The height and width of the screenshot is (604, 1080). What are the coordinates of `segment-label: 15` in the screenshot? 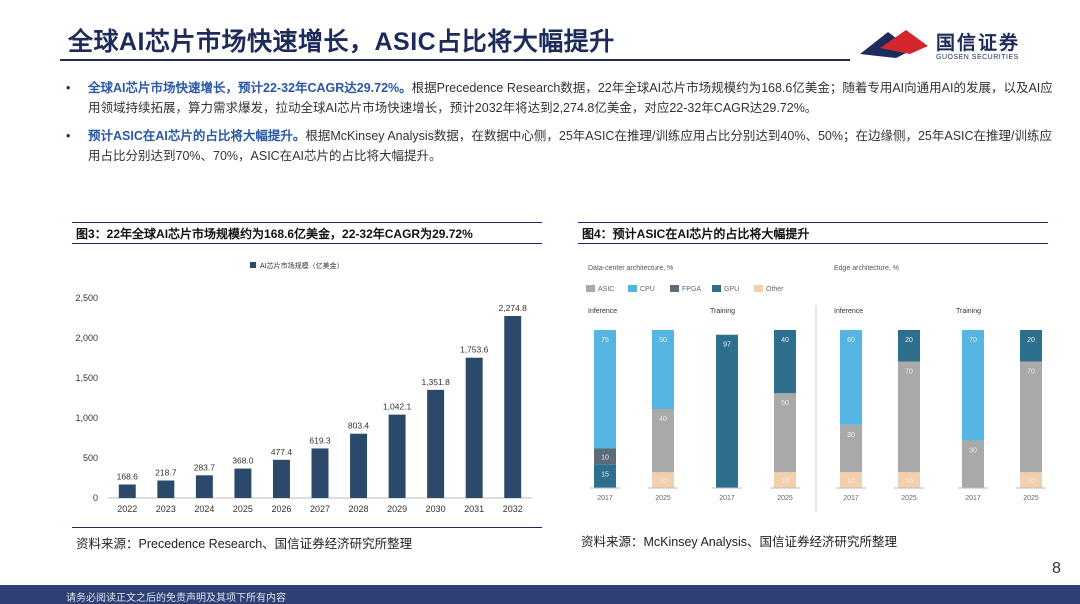 It's located at (605, 474).